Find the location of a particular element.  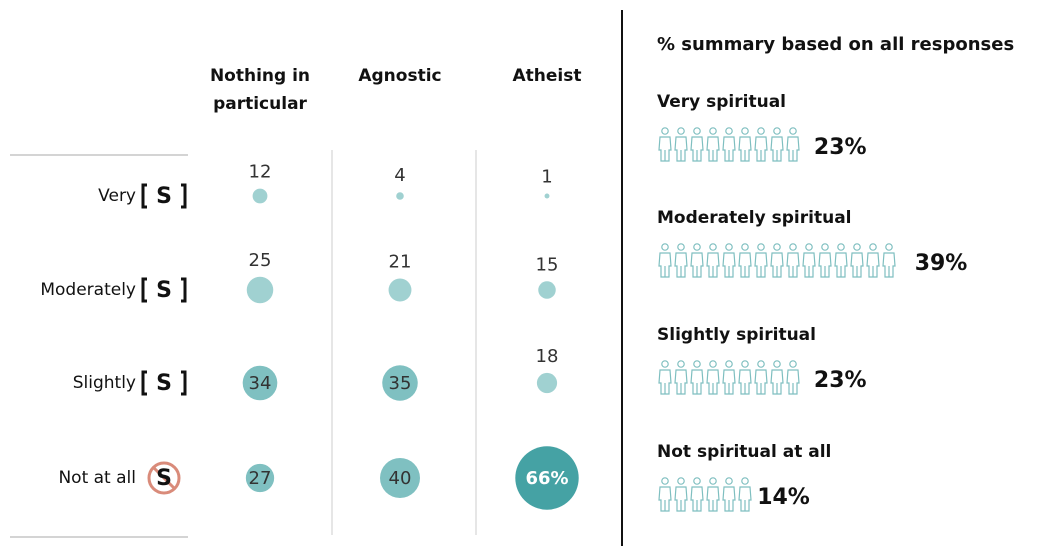

category-label: Very spiritual is located at coordinates (721, 102).